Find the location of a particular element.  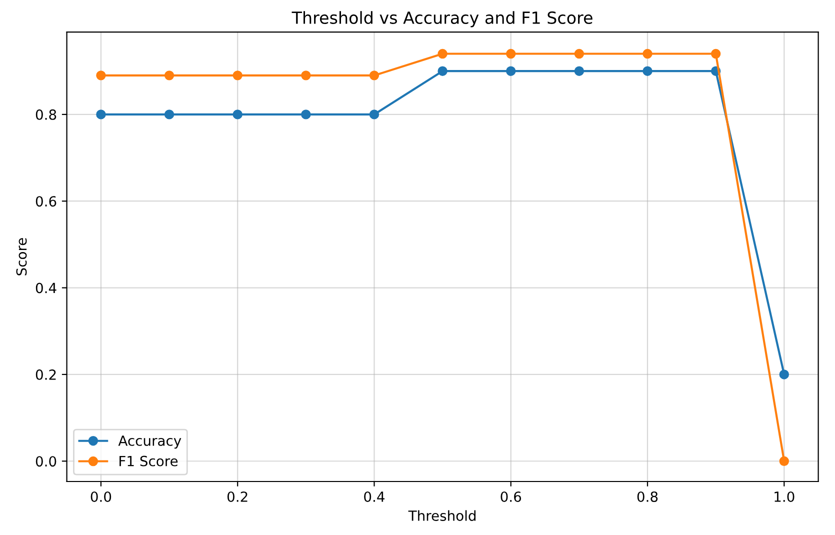

y-tick-label: 0.4 is located at coordinates (46, 288).